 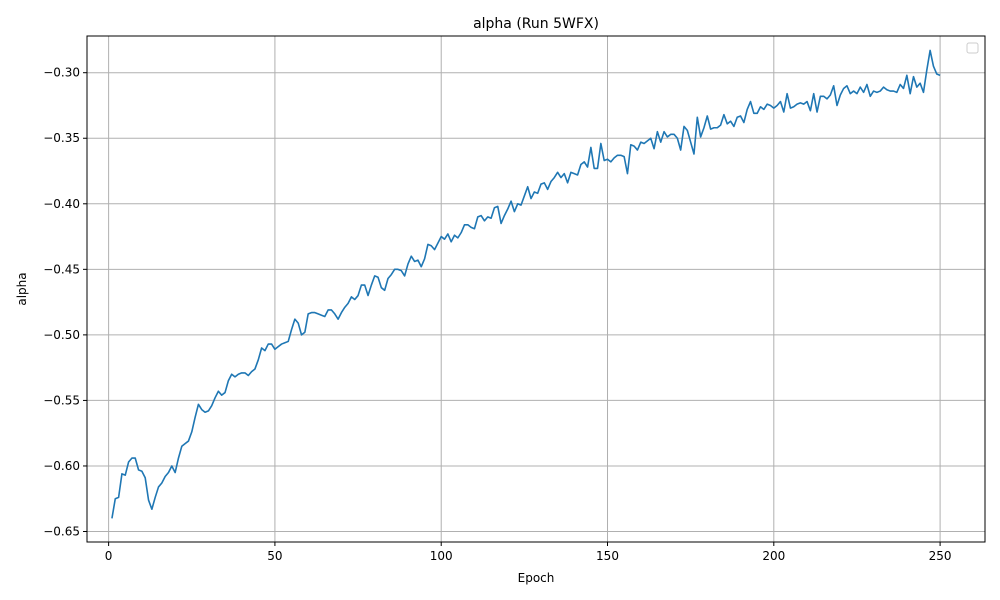 What do you see at coordinates (65, 302) in the screenshot?
I see `y-axis-ticks: −0.65 −0.60 −0.55 −0.50 −0.45 −0.40 −0.35 −0.30` at bounding box center [65, 302].